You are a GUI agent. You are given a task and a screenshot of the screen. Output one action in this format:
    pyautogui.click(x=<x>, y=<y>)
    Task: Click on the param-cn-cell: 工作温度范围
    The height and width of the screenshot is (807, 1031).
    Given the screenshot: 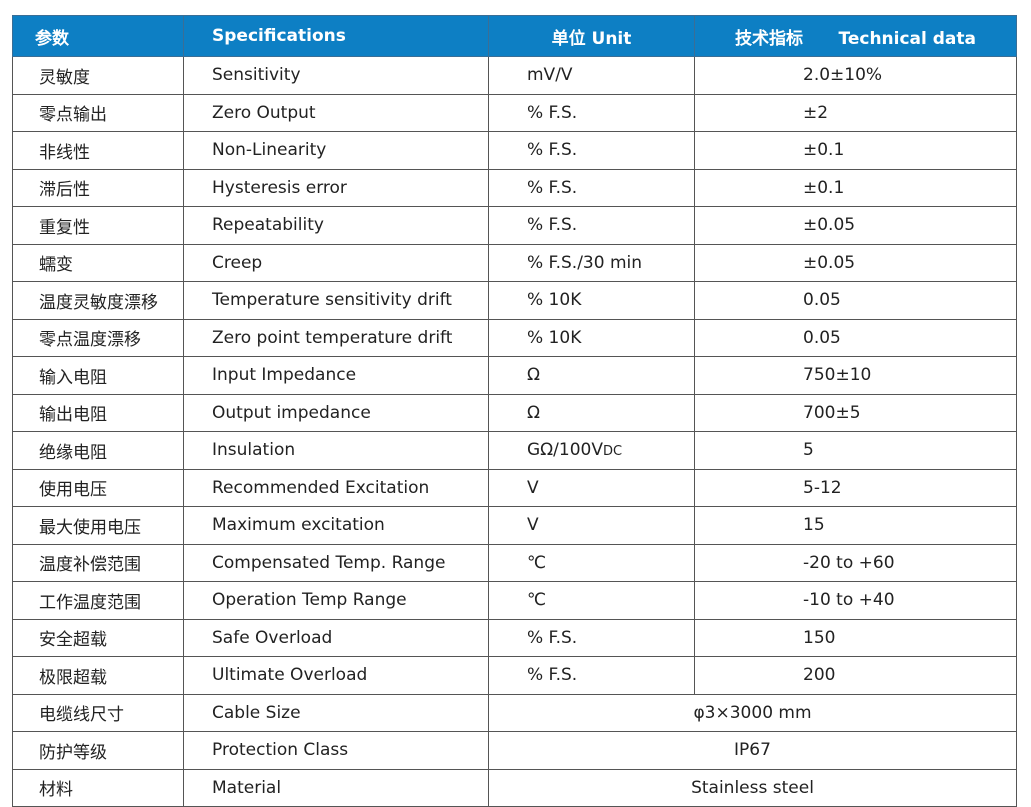 What is the action you would take?
    pyautogui.click(x=98, y=600)
    